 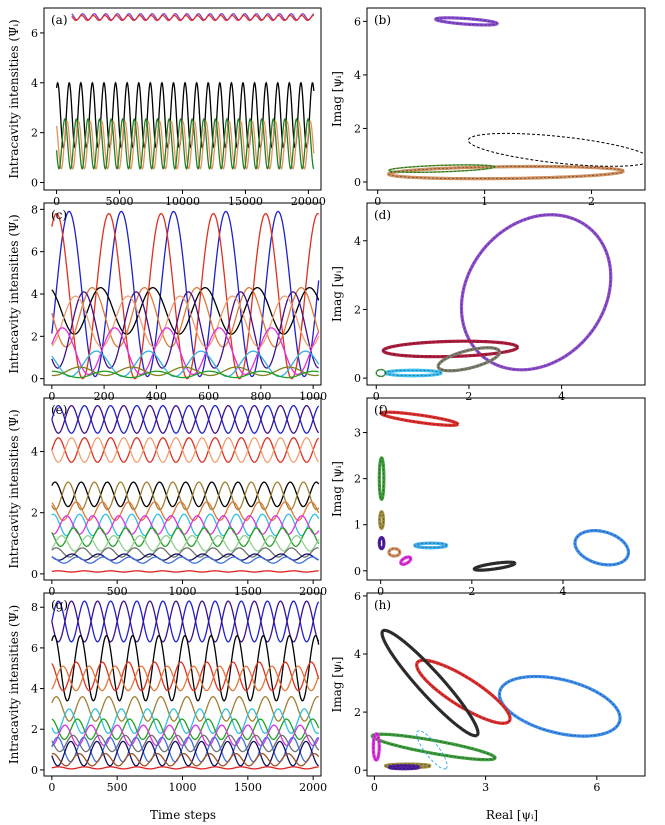 I want to click on panel-b: 0 1 2 0 2 4 6 (b) Imag [ψᵢ], so click(x=488, y=107).